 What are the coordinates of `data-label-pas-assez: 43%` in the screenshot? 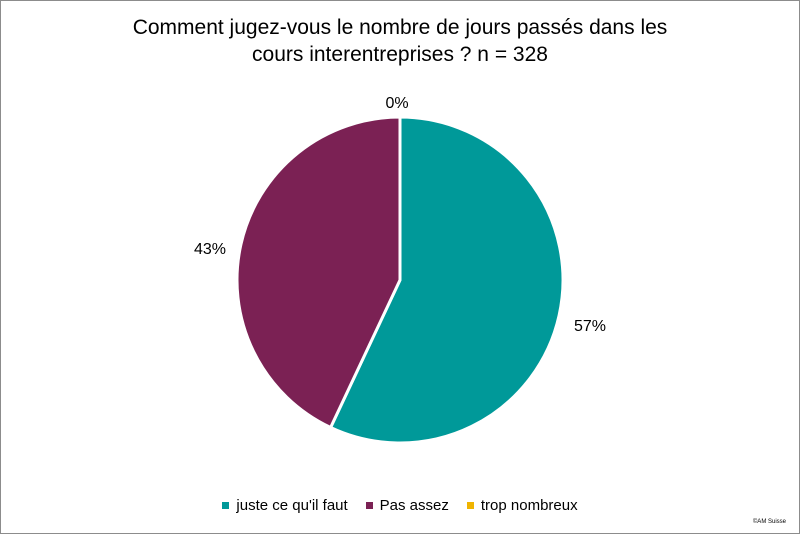 It's located at (210, 249).